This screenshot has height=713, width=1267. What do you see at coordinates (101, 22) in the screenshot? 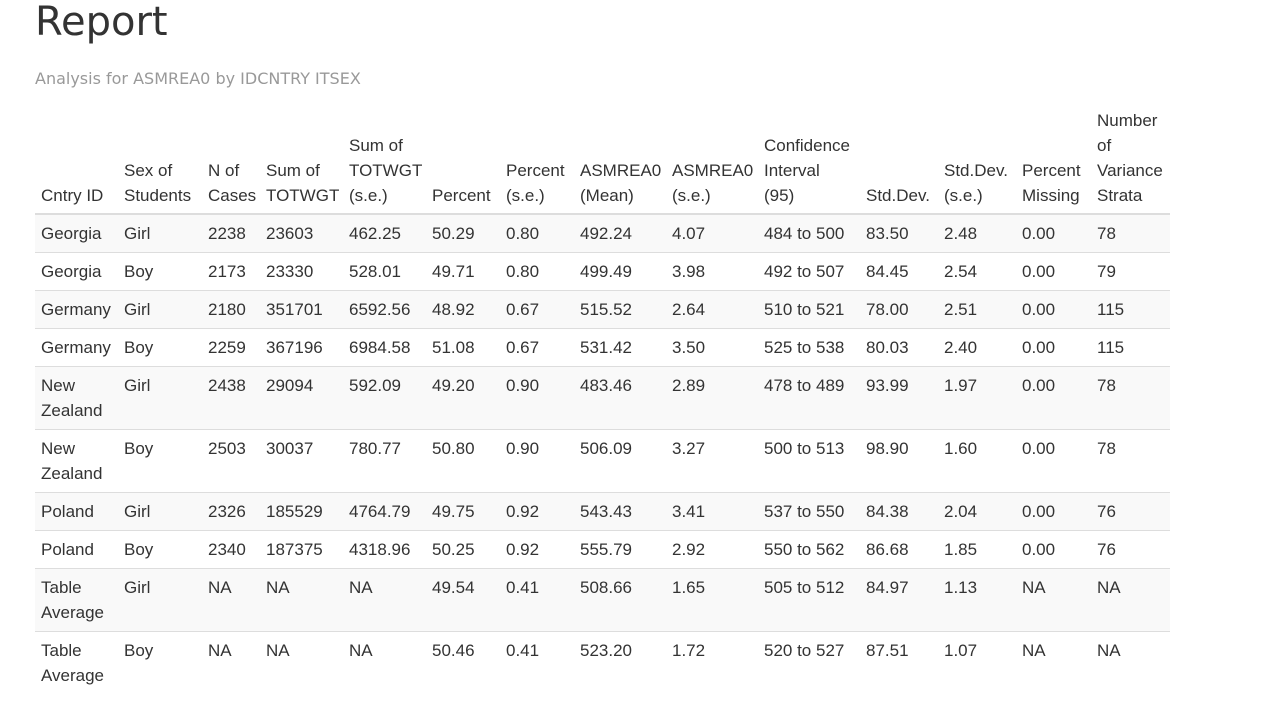
I see `title: Report` at bounding box center [101, 22].